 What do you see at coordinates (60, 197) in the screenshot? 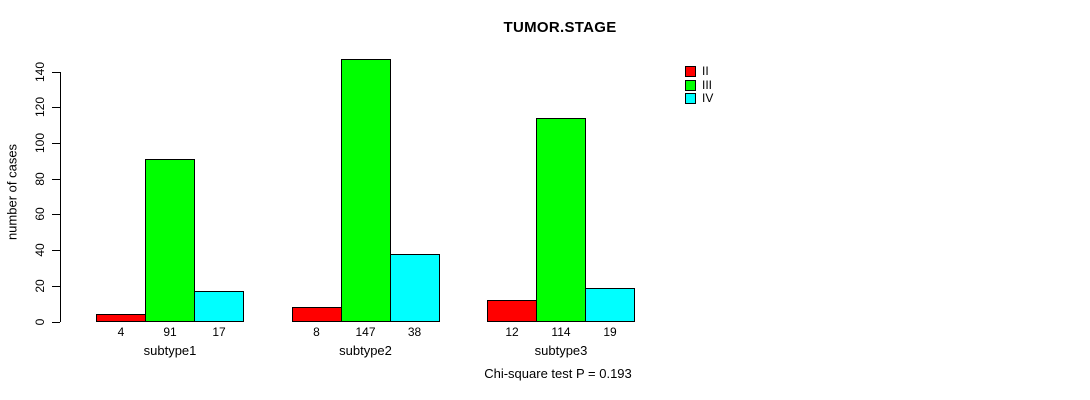
I see `y-axis-line` at bounding box center [60, 197].